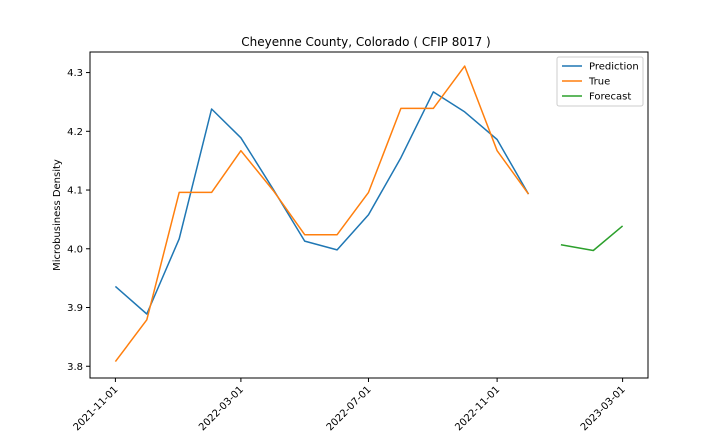 The height and width of the screenshot is (432, 720). What do you see at coordinates (349, 408) in the screenshot?
I see `x-tick-label: 2022-07-01` at bounding box center [349, 408].